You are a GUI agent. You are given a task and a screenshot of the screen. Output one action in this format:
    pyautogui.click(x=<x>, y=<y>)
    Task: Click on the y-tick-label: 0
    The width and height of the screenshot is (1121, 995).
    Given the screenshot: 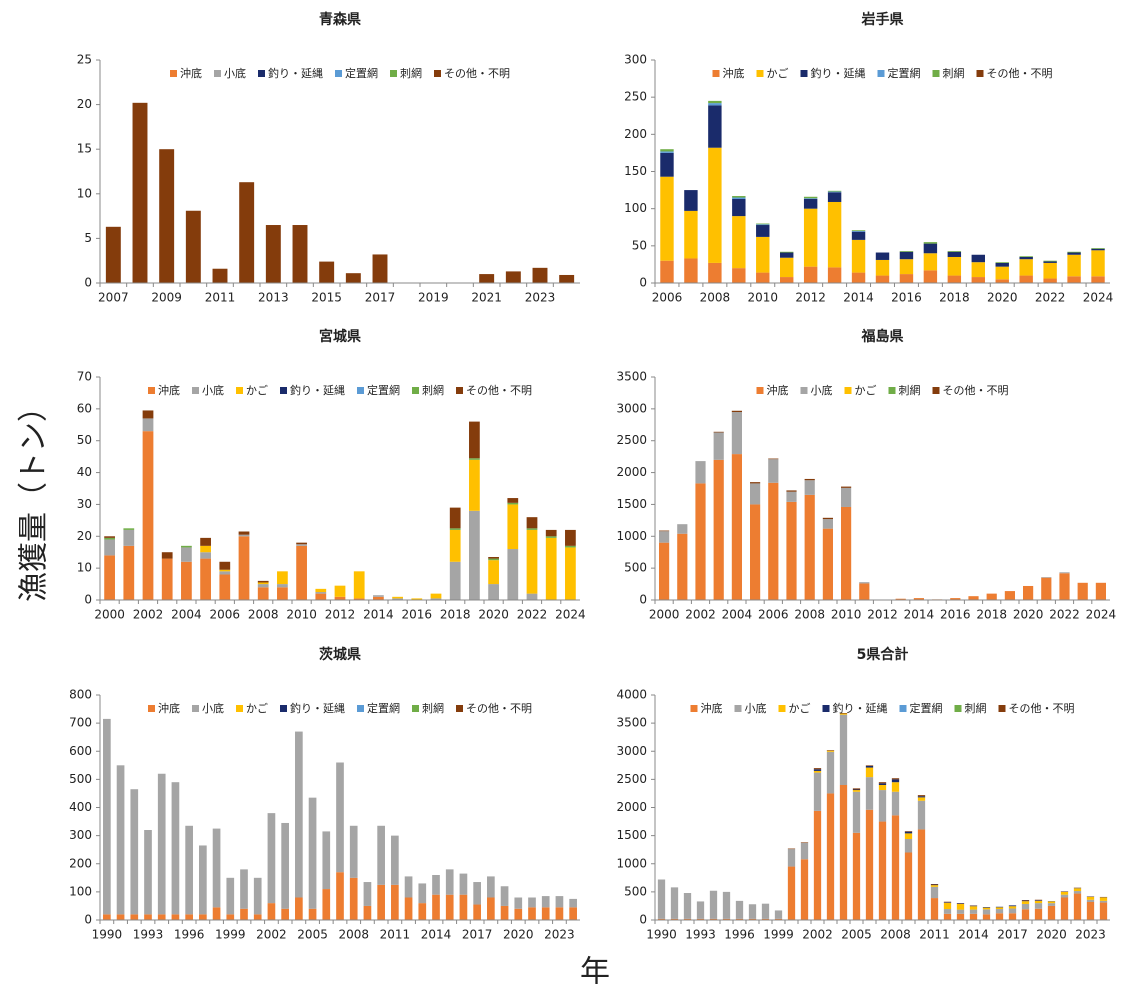 What is the action you would take?
    pyautogui.click(x=88, y=920)
    